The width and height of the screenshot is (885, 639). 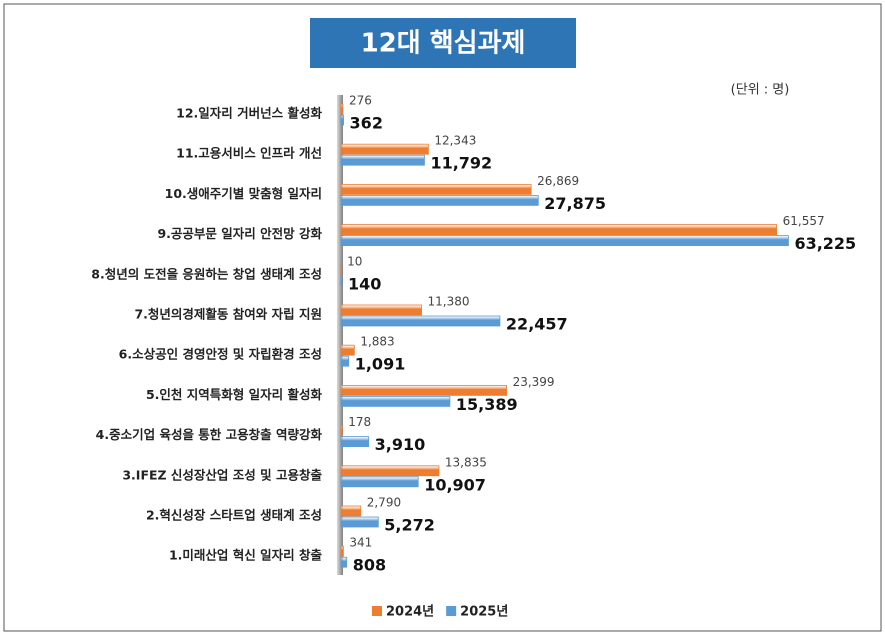 I want to click on value-label: 23,399, so click(x=534, y=382).